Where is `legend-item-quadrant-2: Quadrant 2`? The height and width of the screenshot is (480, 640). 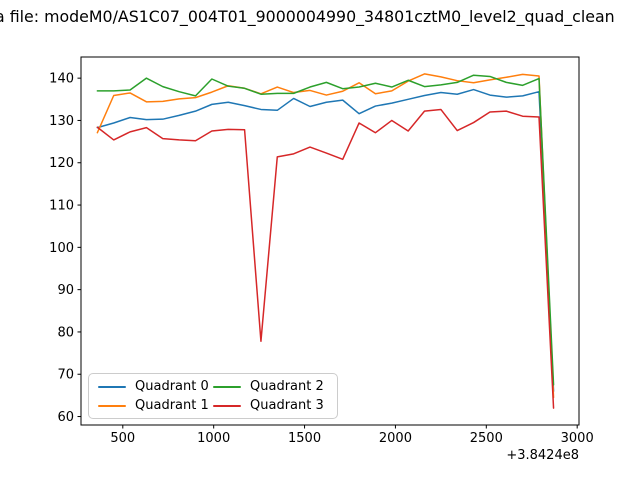 legend-item-quadrant-2: Quadrant 2 is located at coordinates (270, 386).